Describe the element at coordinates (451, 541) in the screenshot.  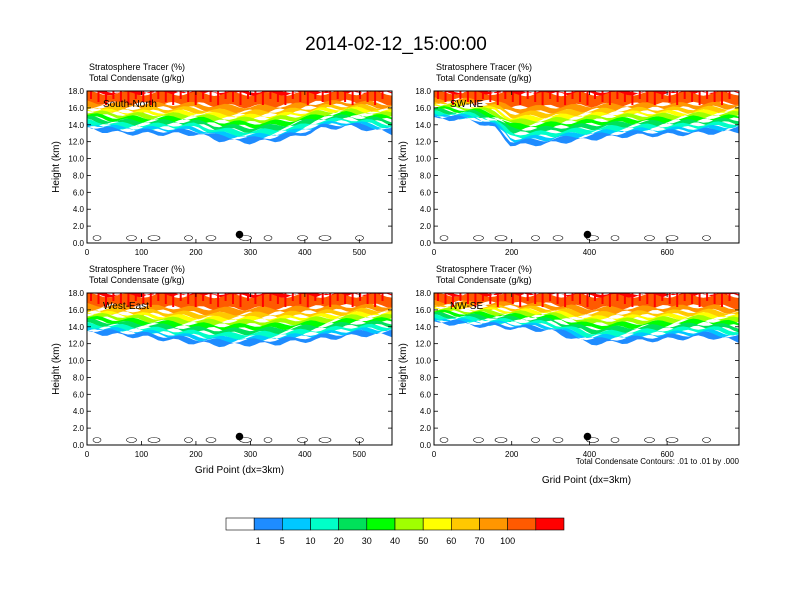
I see `colorbar-label: 60` at that location.